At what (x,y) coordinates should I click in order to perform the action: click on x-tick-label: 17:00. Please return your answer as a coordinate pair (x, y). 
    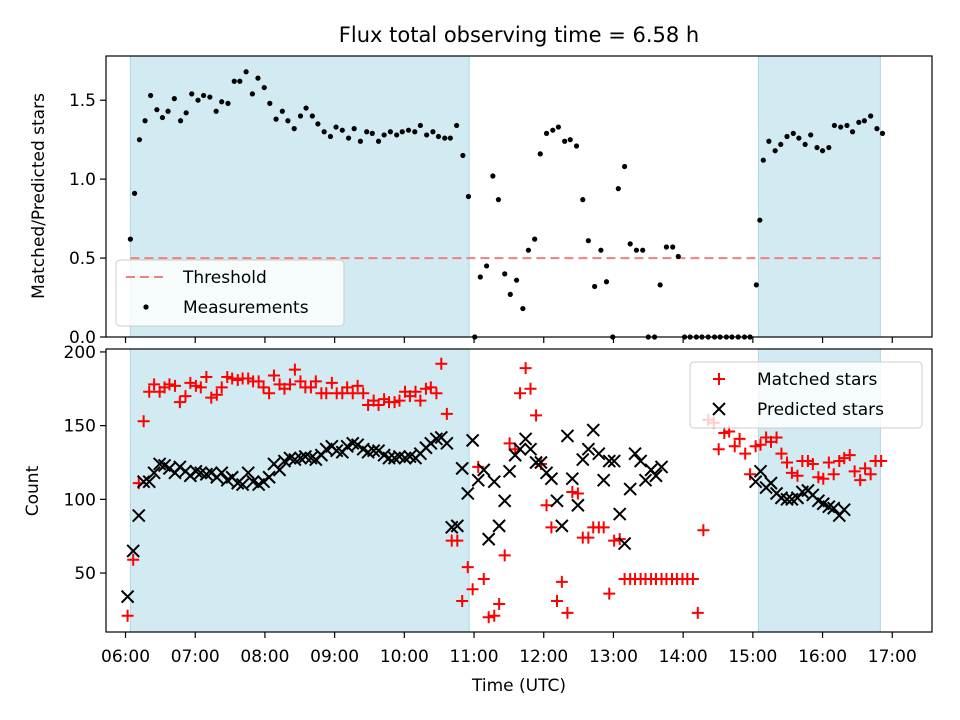
    Looking at the image, I should click on (892, 657).